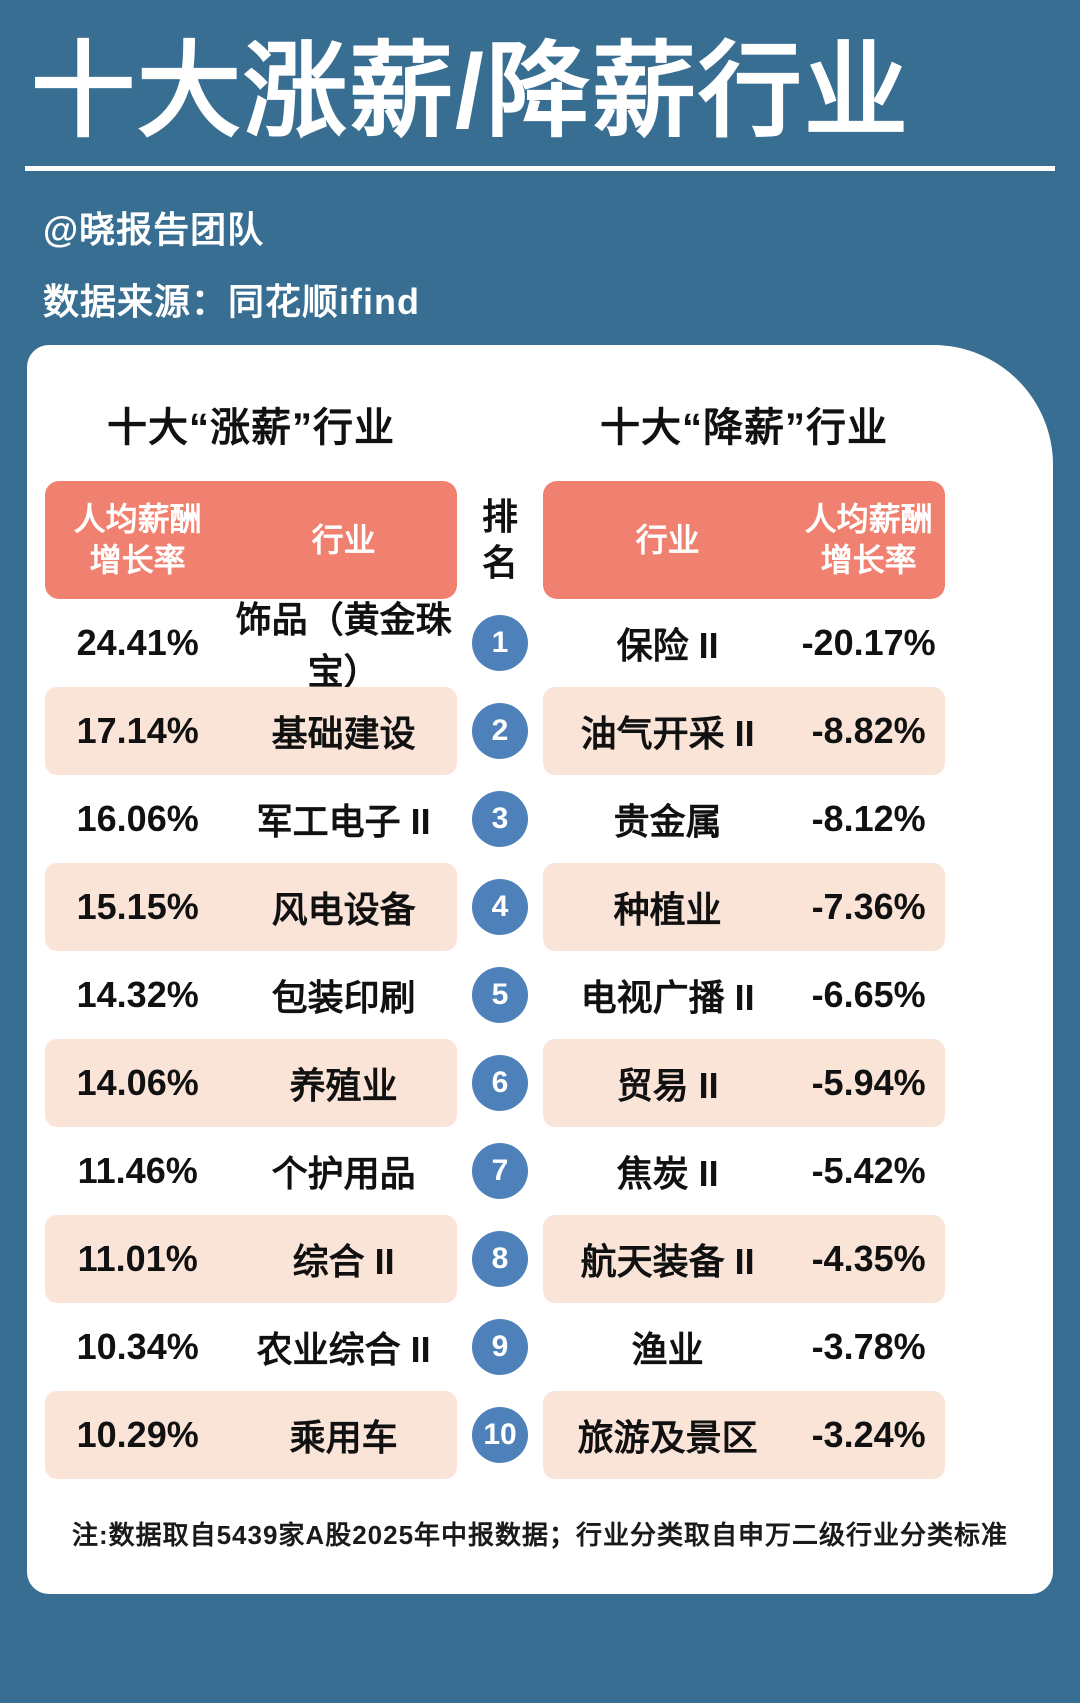  Describe the element at coordinates (868, 643) in the screenshot. I see `decrease-row-value: -20.17%` at that location.